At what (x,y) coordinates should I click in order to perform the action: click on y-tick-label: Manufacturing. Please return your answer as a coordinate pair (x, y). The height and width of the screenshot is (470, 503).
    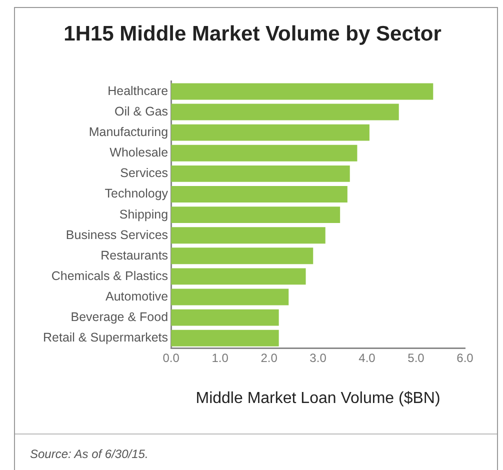
    Looking at the image, I should click on (128, 132).